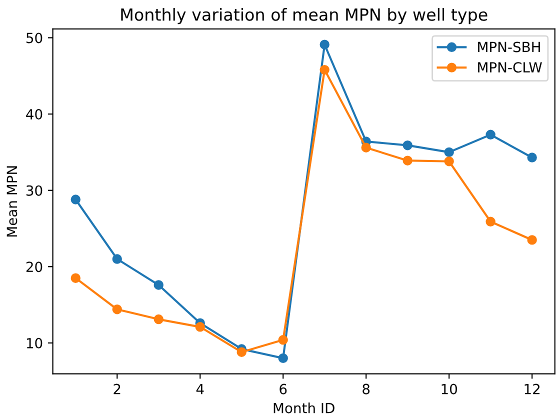 The width and height of the screenshot is (556, 414). Describe the element at coordinates (449, 389) in the screenshot. I see `x-tick-label: 10` at that location.